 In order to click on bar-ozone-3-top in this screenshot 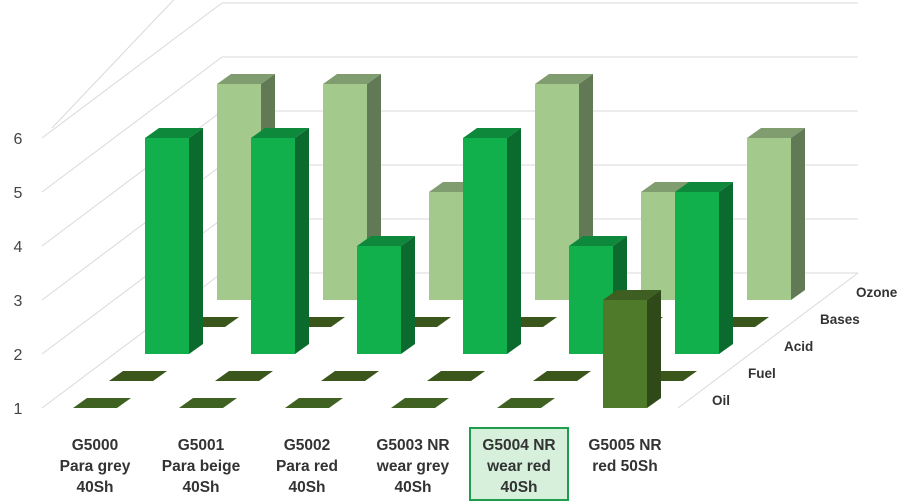, I will do `click(564, 79)`.